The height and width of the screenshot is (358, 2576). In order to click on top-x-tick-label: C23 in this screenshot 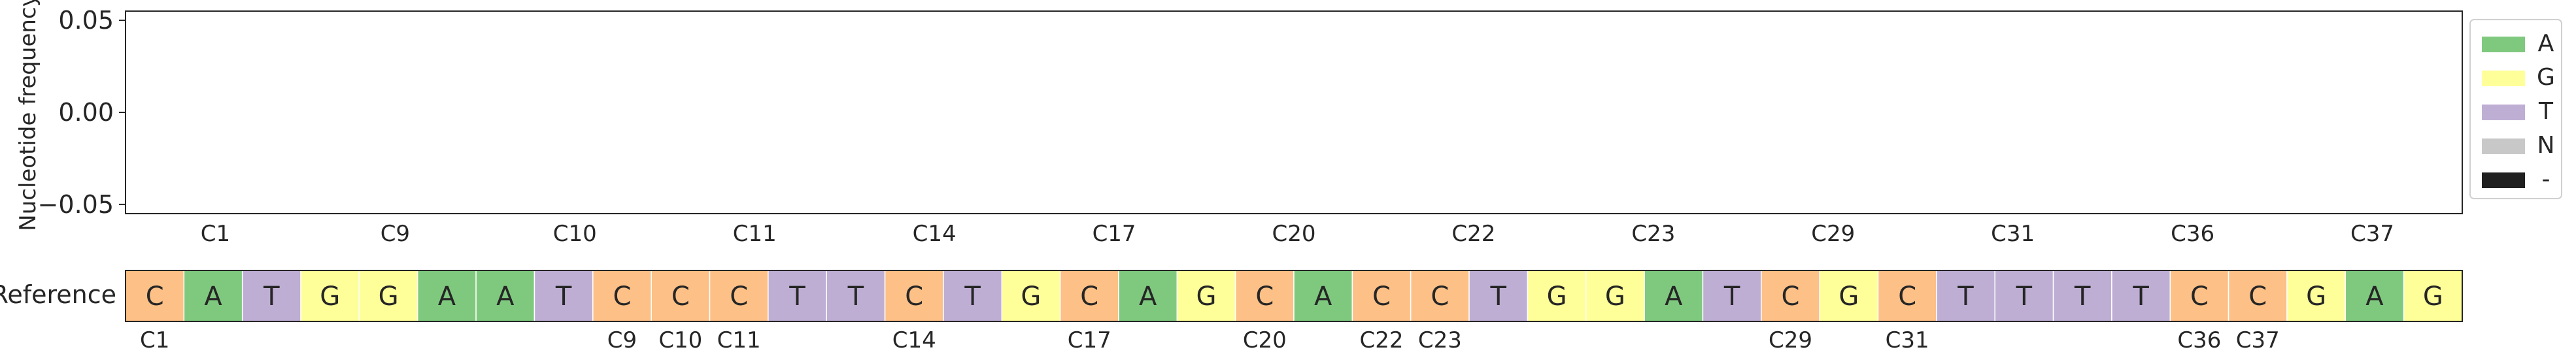, I will do `click(1653, 234)`.